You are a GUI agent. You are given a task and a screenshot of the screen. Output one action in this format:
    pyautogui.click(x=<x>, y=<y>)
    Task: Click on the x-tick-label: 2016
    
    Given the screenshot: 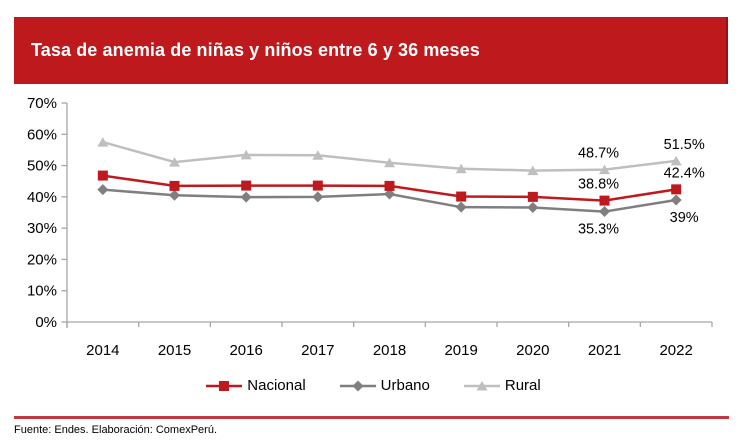 What is the action you would take?
    pyautogui.click(x=245, y=350)
    